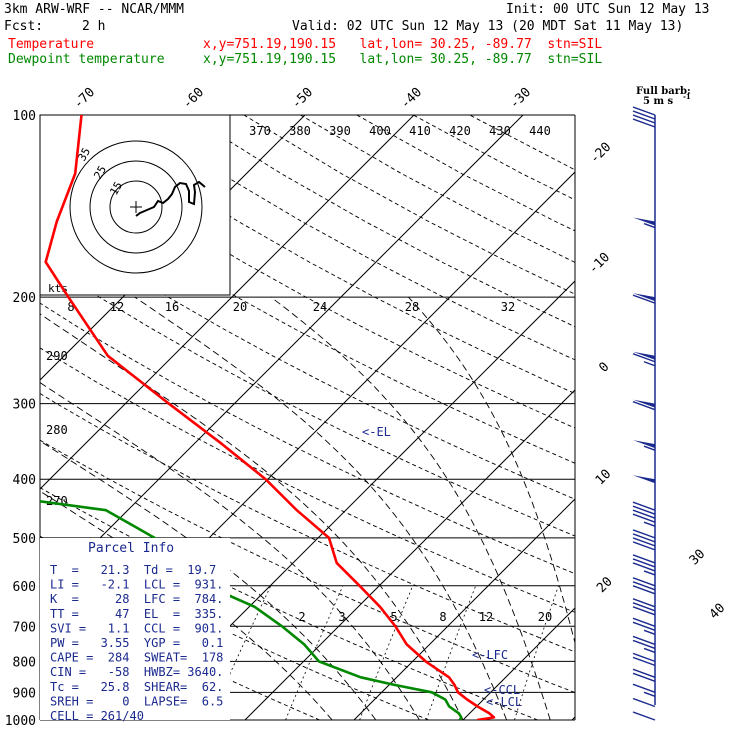 The height and width of the screenshot is (740, 740). What do you see at coordinates (170, 198) in the screenshot?
I see `hodograph-trace` at bounding box center [170, 198].